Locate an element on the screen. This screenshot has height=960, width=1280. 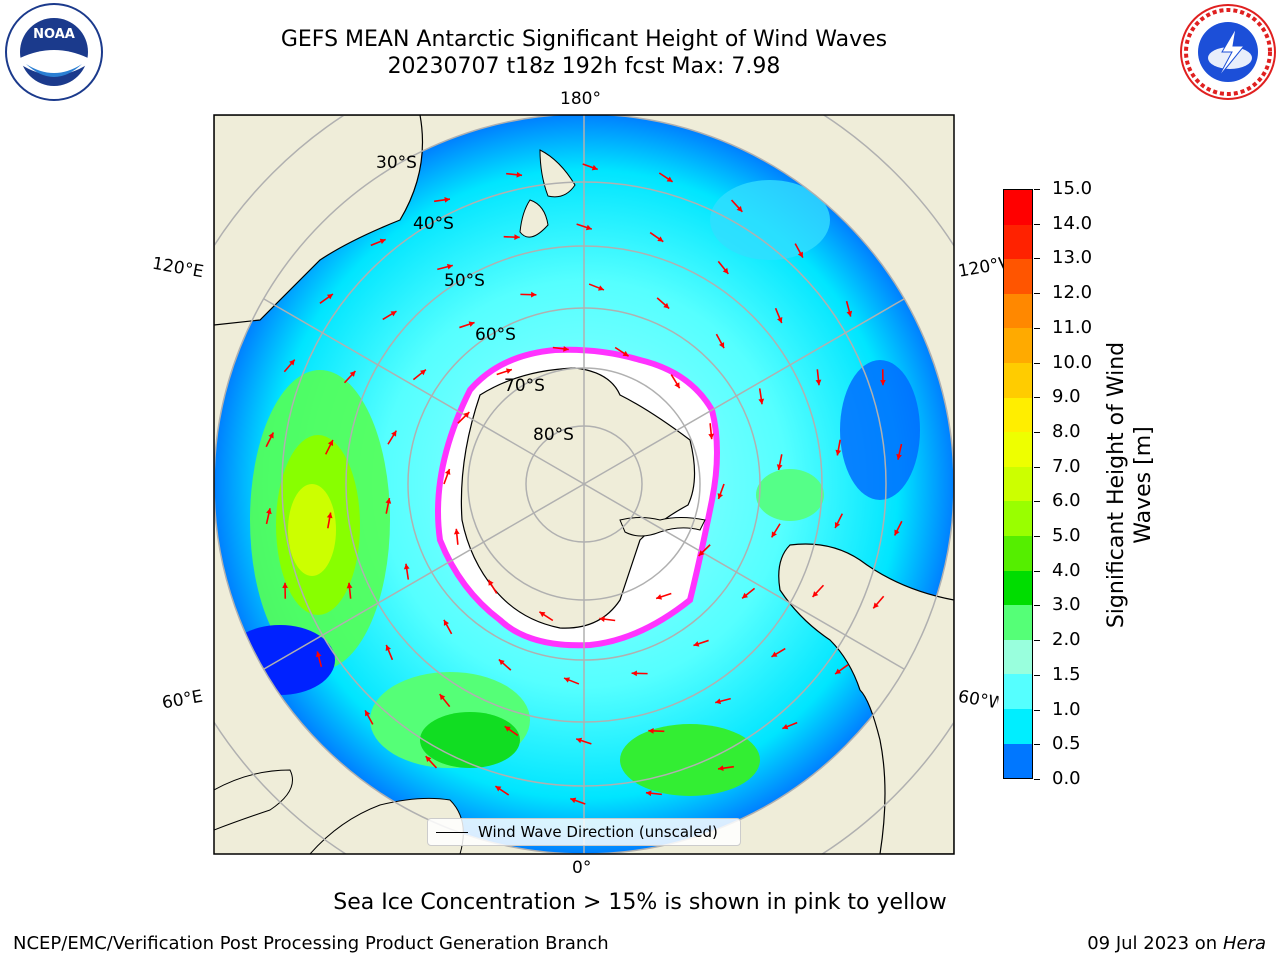
legend-label: Wind Wave Direction (unscaled) is located at coordinates (598, 832).